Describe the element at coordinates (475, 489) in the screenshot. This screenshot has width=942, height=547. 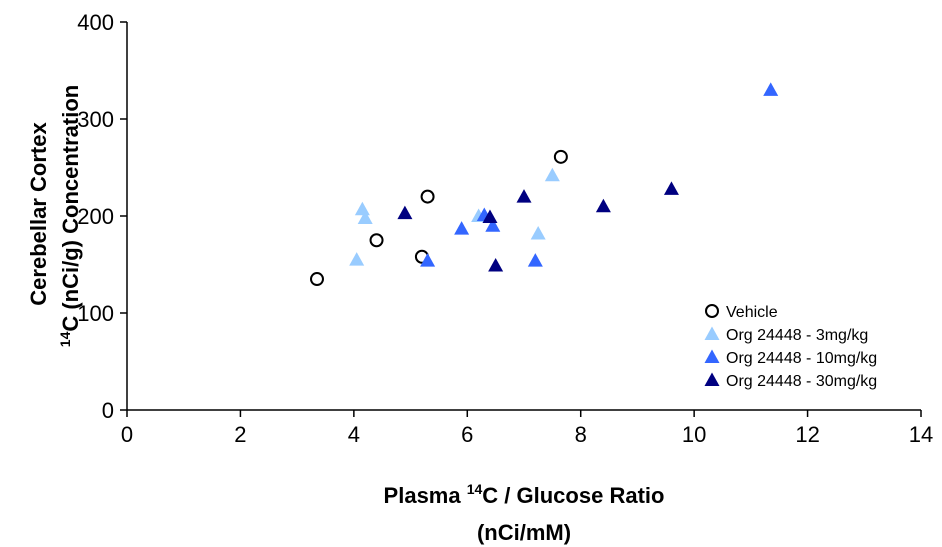
I see `x-axis-title-superscript: 14` at that location.